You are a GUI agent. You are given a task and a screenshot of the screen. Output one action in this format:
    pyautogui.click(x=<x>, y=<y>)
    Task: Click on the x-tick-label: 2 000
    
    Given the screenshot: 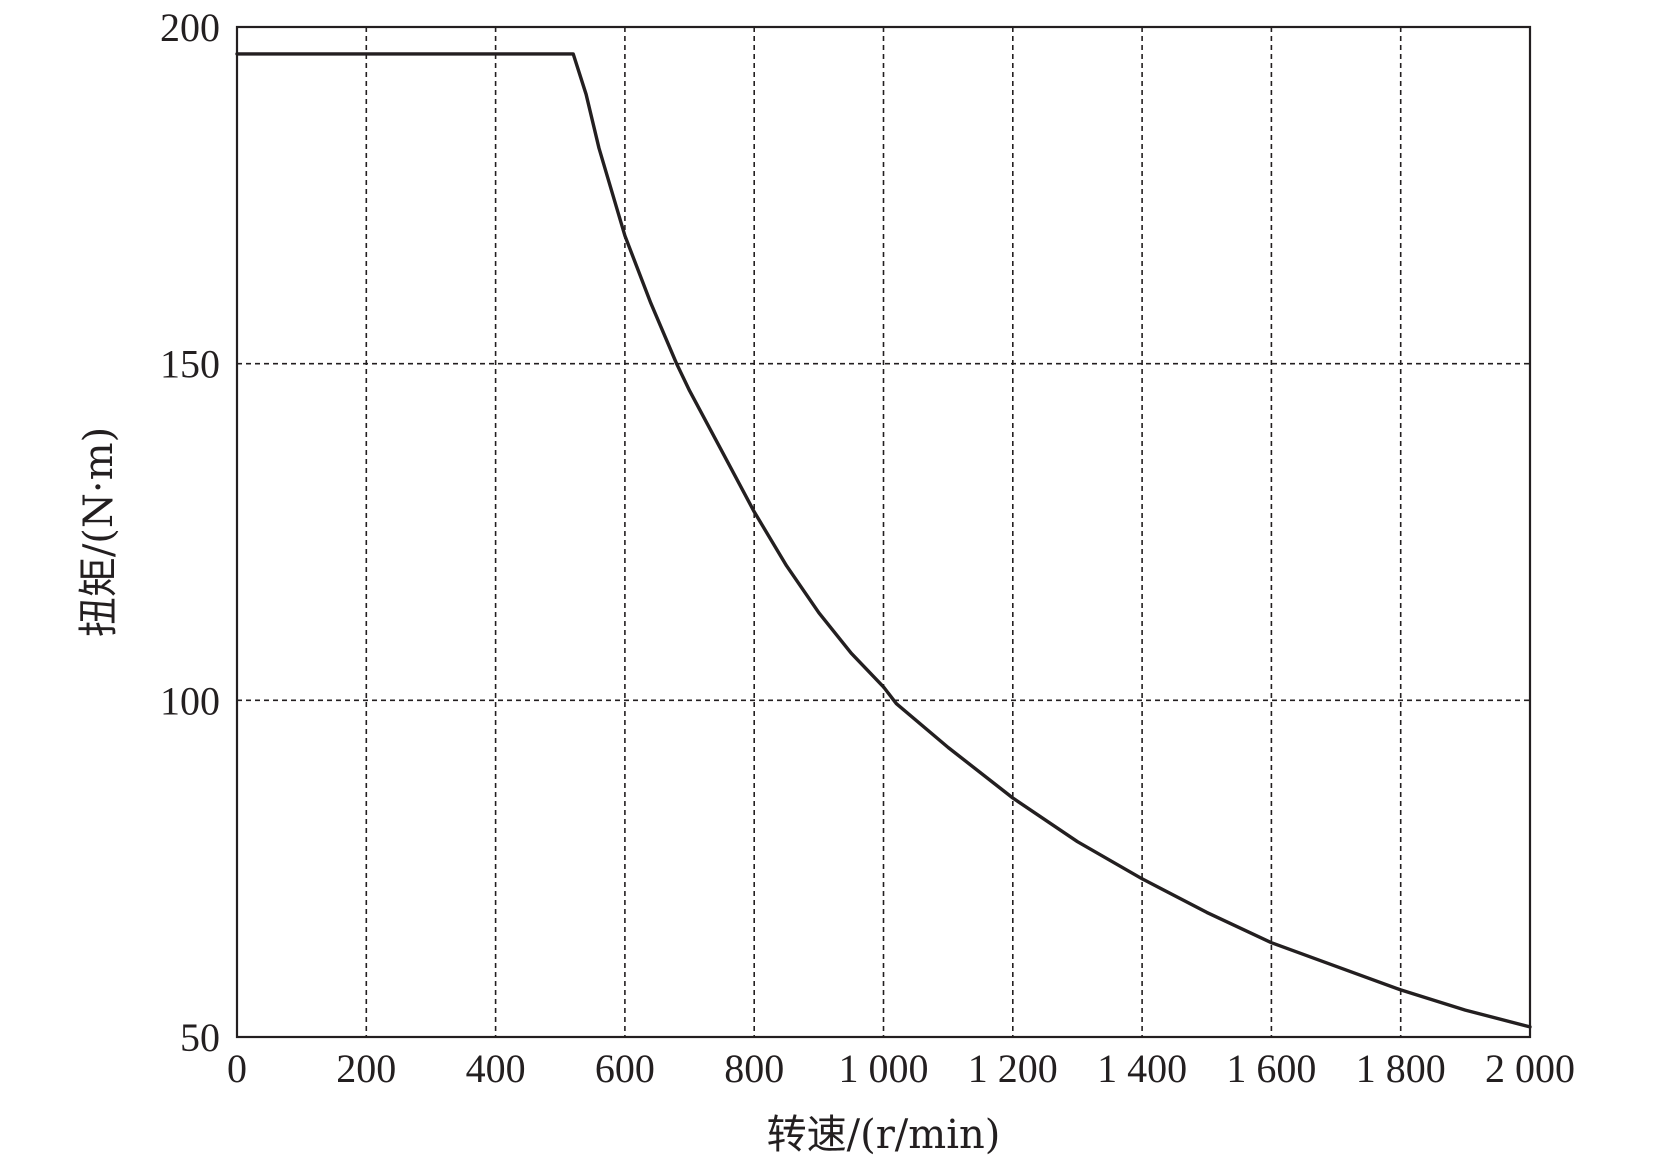 What is the action you would take?
    pyautogui.click(x=1530, y=1068)
    